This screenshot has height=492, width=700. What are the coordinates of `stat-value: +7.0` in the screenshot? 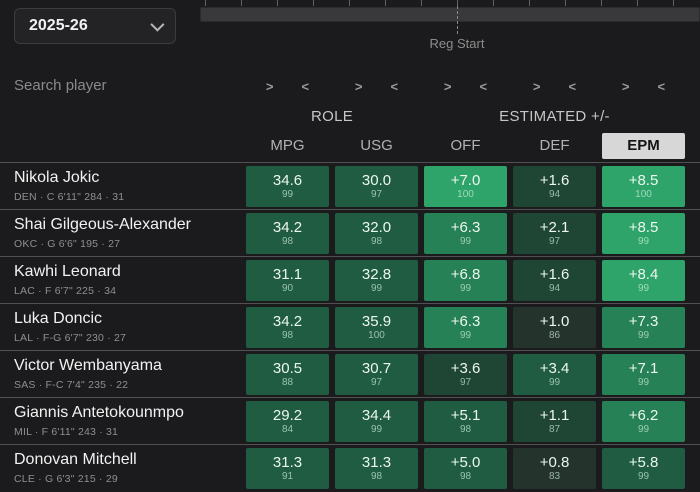 It's located at (465, 180).